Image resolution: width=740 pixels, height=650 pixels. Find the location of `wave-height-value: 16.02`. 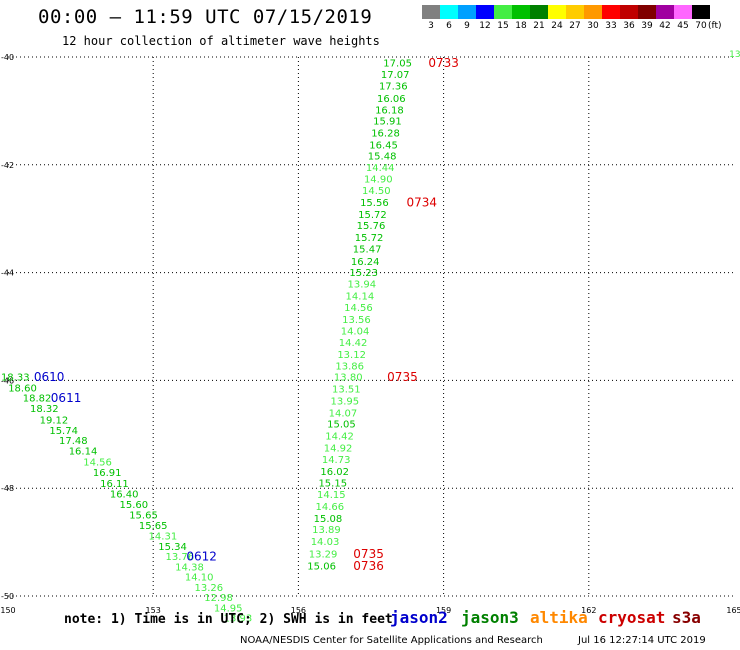

wave-height-value: 16.02 is located at coordinates (334, 472).